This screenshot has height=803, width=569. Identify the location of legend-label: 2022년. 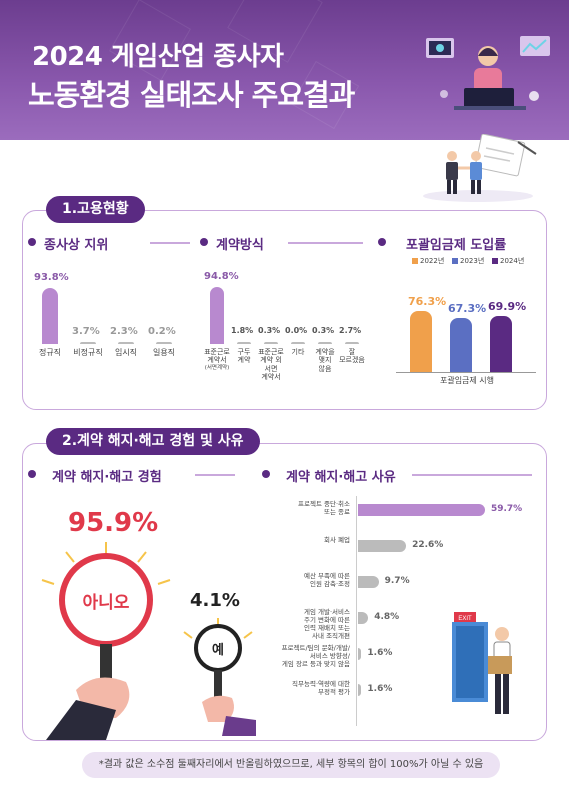
(432, 261).